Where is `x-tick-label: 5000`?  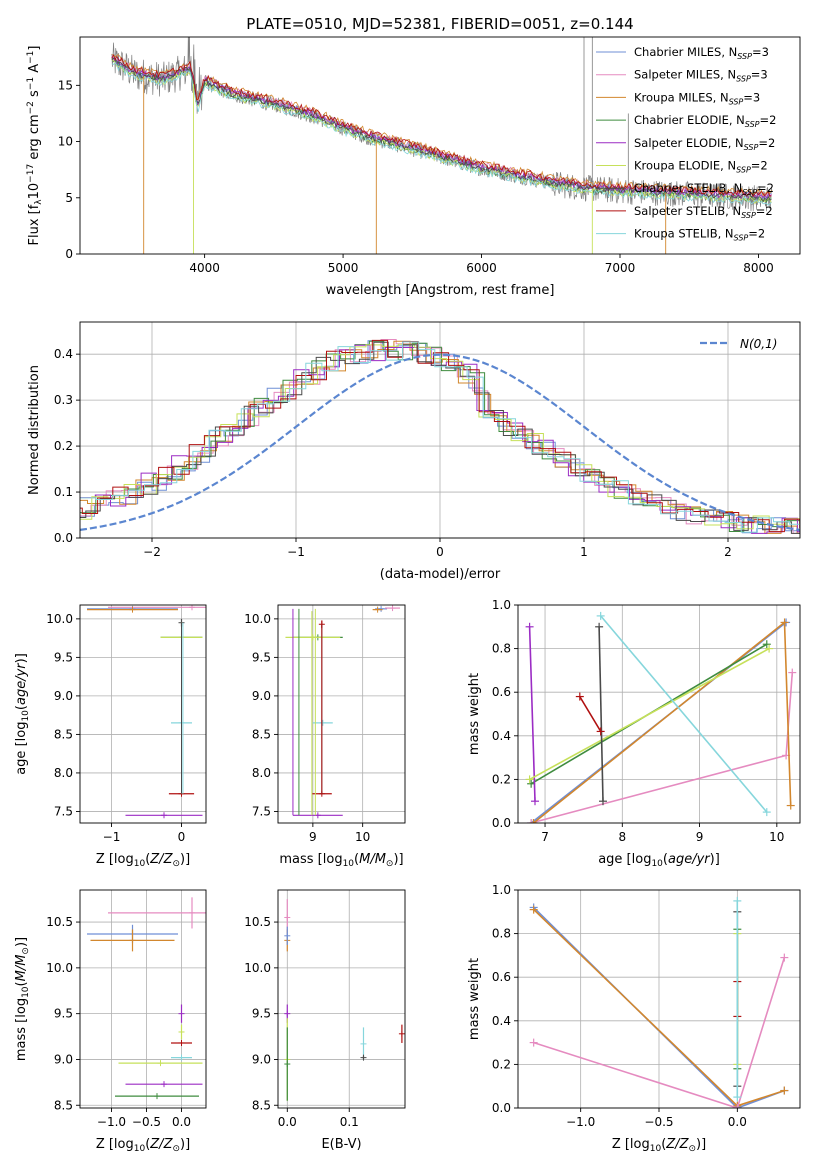 x-tick-label: 5000 is located at coordinates (343, 268).